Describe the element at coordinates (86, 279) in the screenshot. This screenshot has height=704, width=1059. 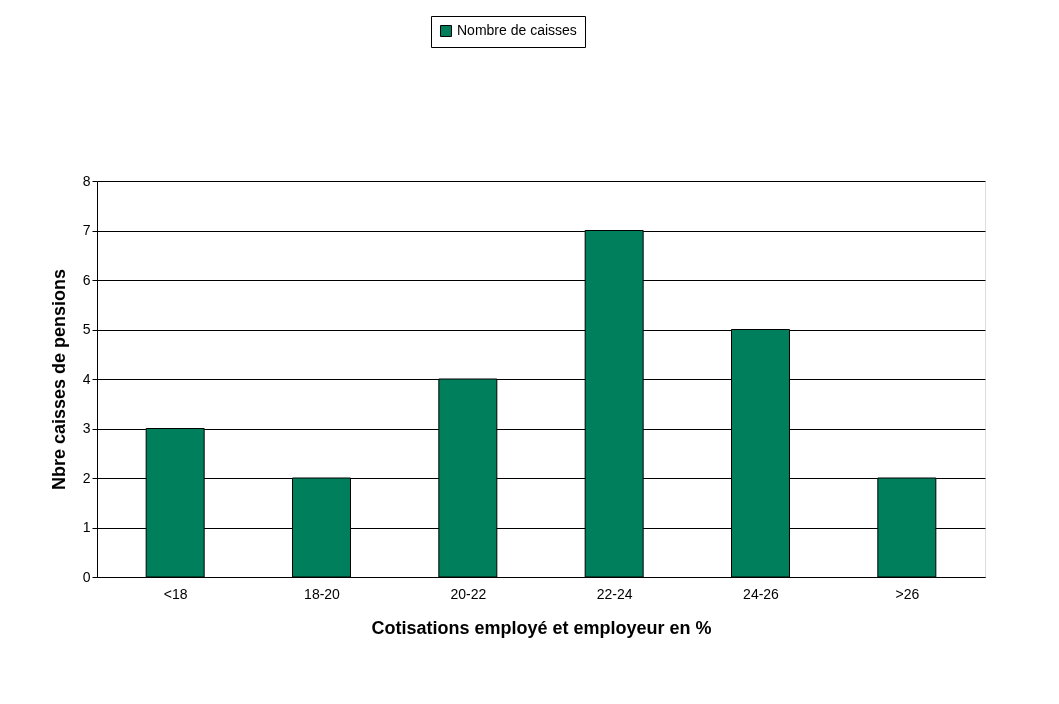
I see `y-tick-label: 6` at that location.